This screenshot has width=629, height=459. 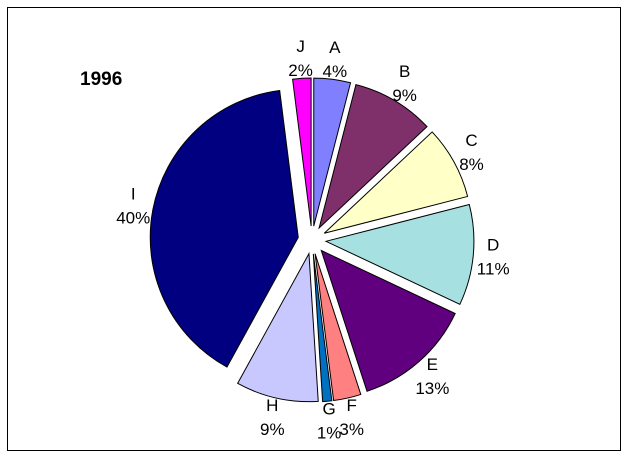 What do you see at coordinates (432, 388) in the screenshot?
I see `slice-value-label: 13%` at bounding box center [432, 388].